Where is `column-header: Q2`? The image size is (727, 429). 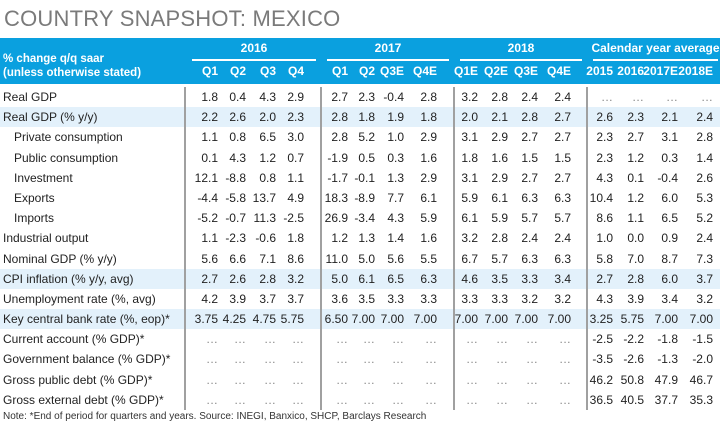 column-header: Q2 is located at coordinates (237, 71).